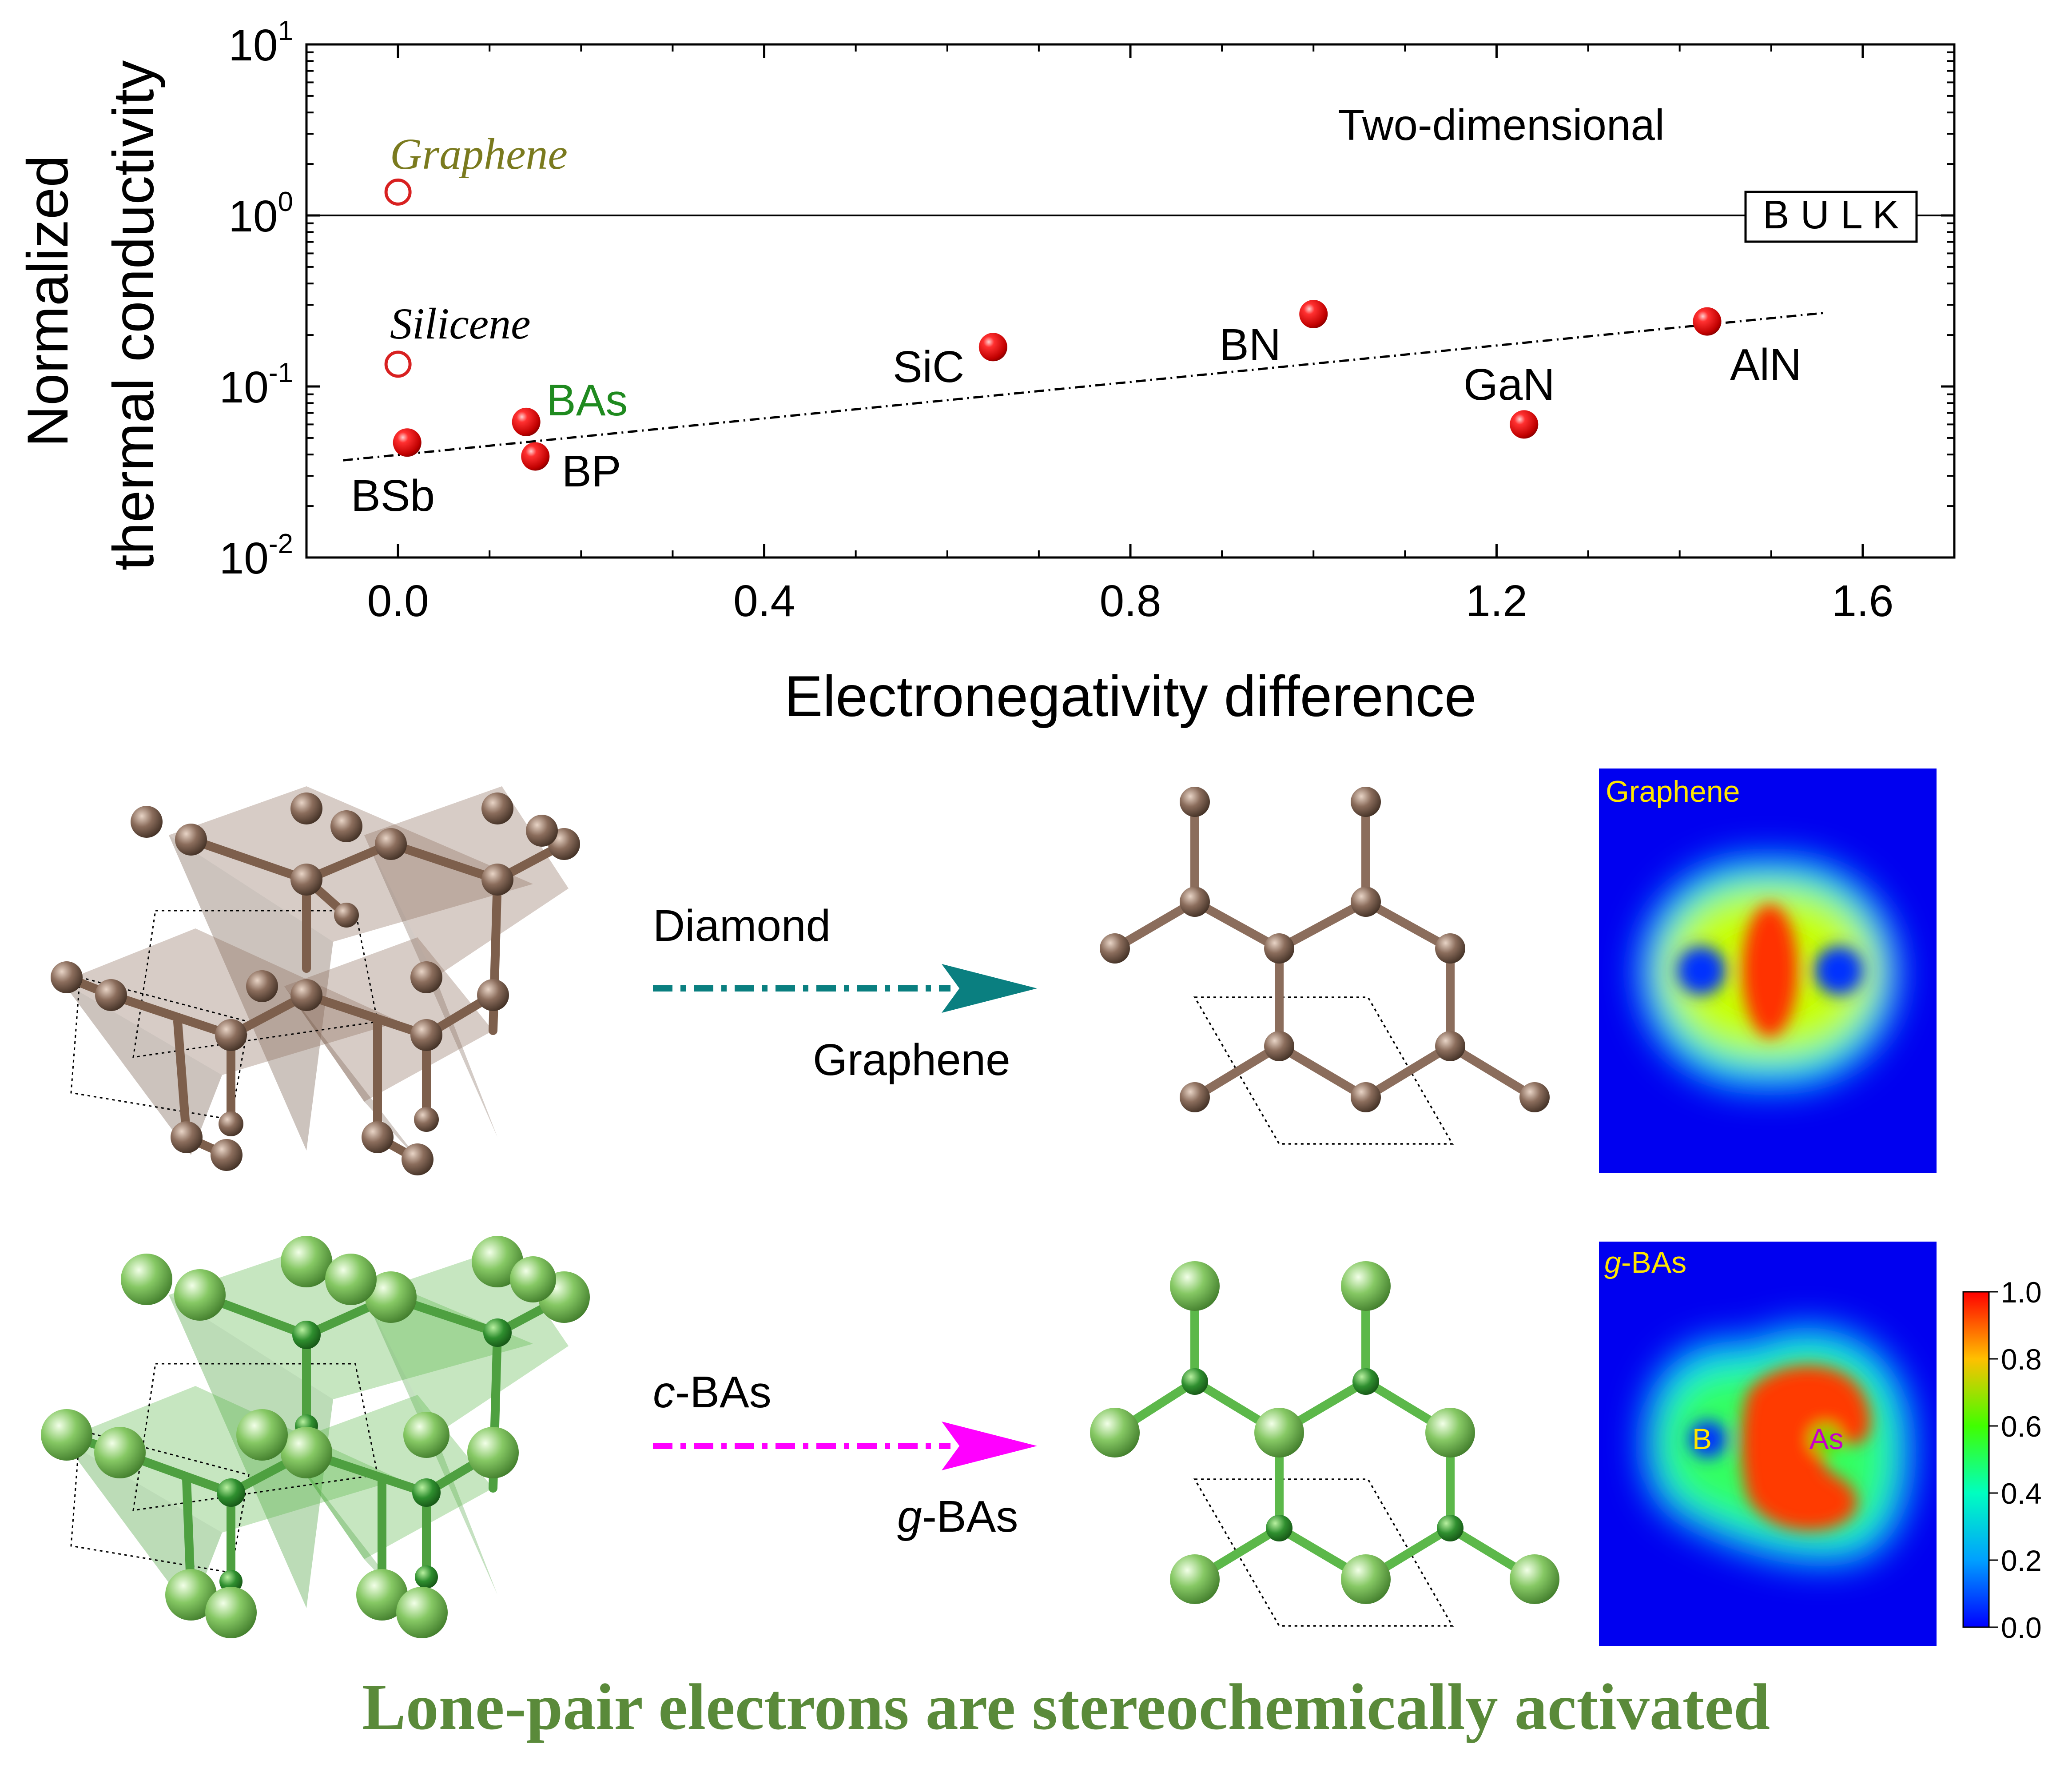  I want to click on graphene-lattice, so click(1325, 966).